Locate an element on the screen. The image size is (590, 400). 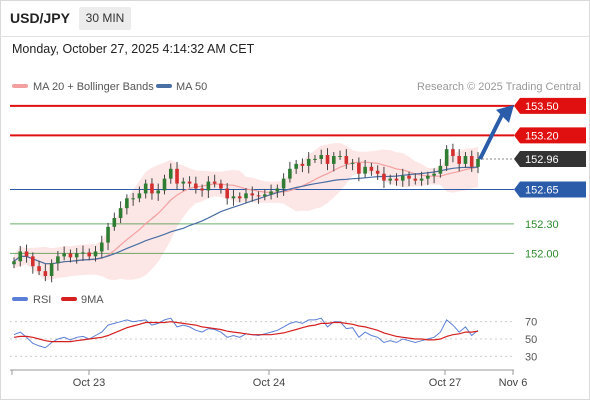
forecast-arrow-shaft is located at coordinates (491, 136).